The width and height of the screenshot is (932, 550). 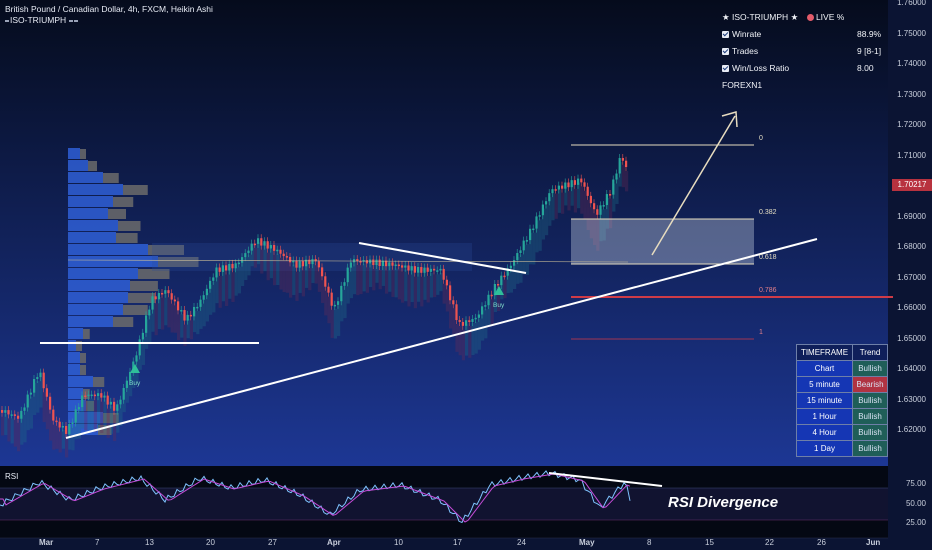 What do you see at coordinates (805, 17) in the screenshot?
I see `stats-title-row: ★ ISO-TRIUMPH ★ LIVE %` at bounding box center [805, 17].